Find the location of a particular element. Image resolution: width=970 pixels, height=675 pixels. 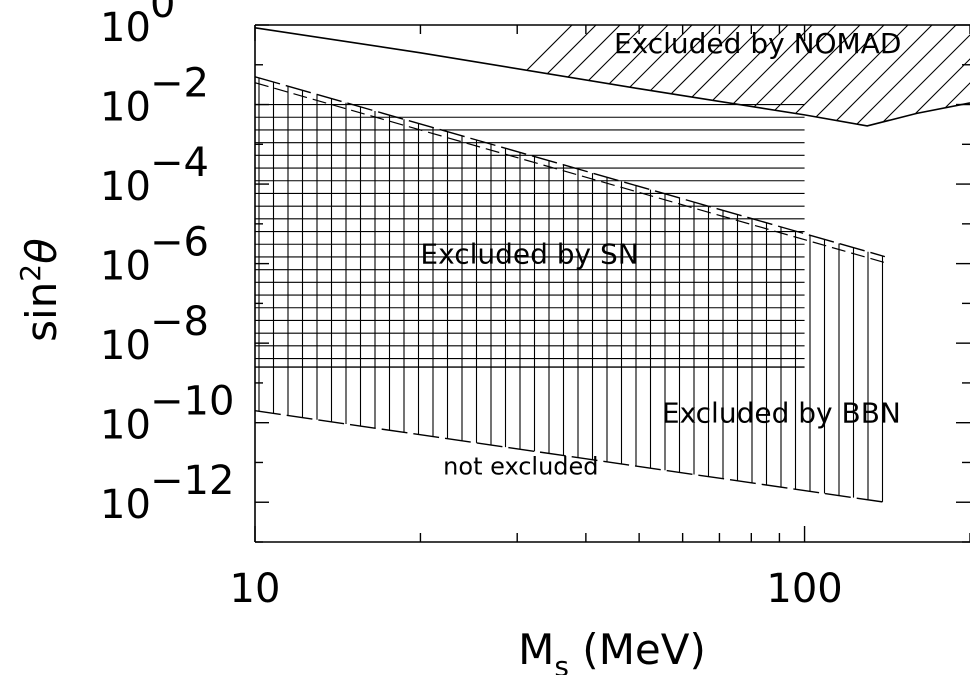

y-tick-label: 10⁻⁶ is located at coordinates (154, 255).